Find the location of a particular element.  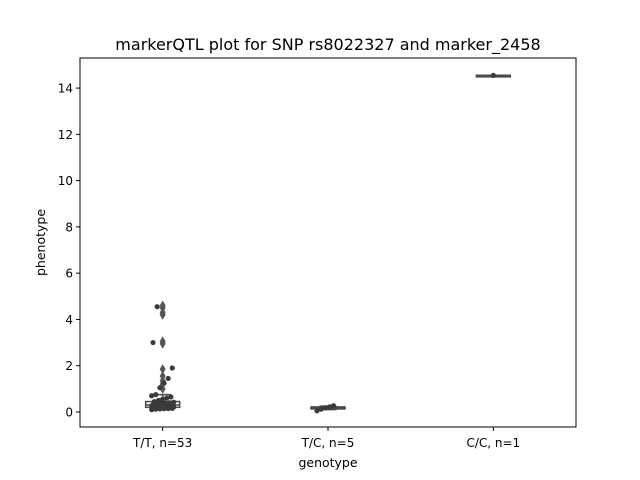

y-axis-label: phenotype is located at coordinates (40, 242).